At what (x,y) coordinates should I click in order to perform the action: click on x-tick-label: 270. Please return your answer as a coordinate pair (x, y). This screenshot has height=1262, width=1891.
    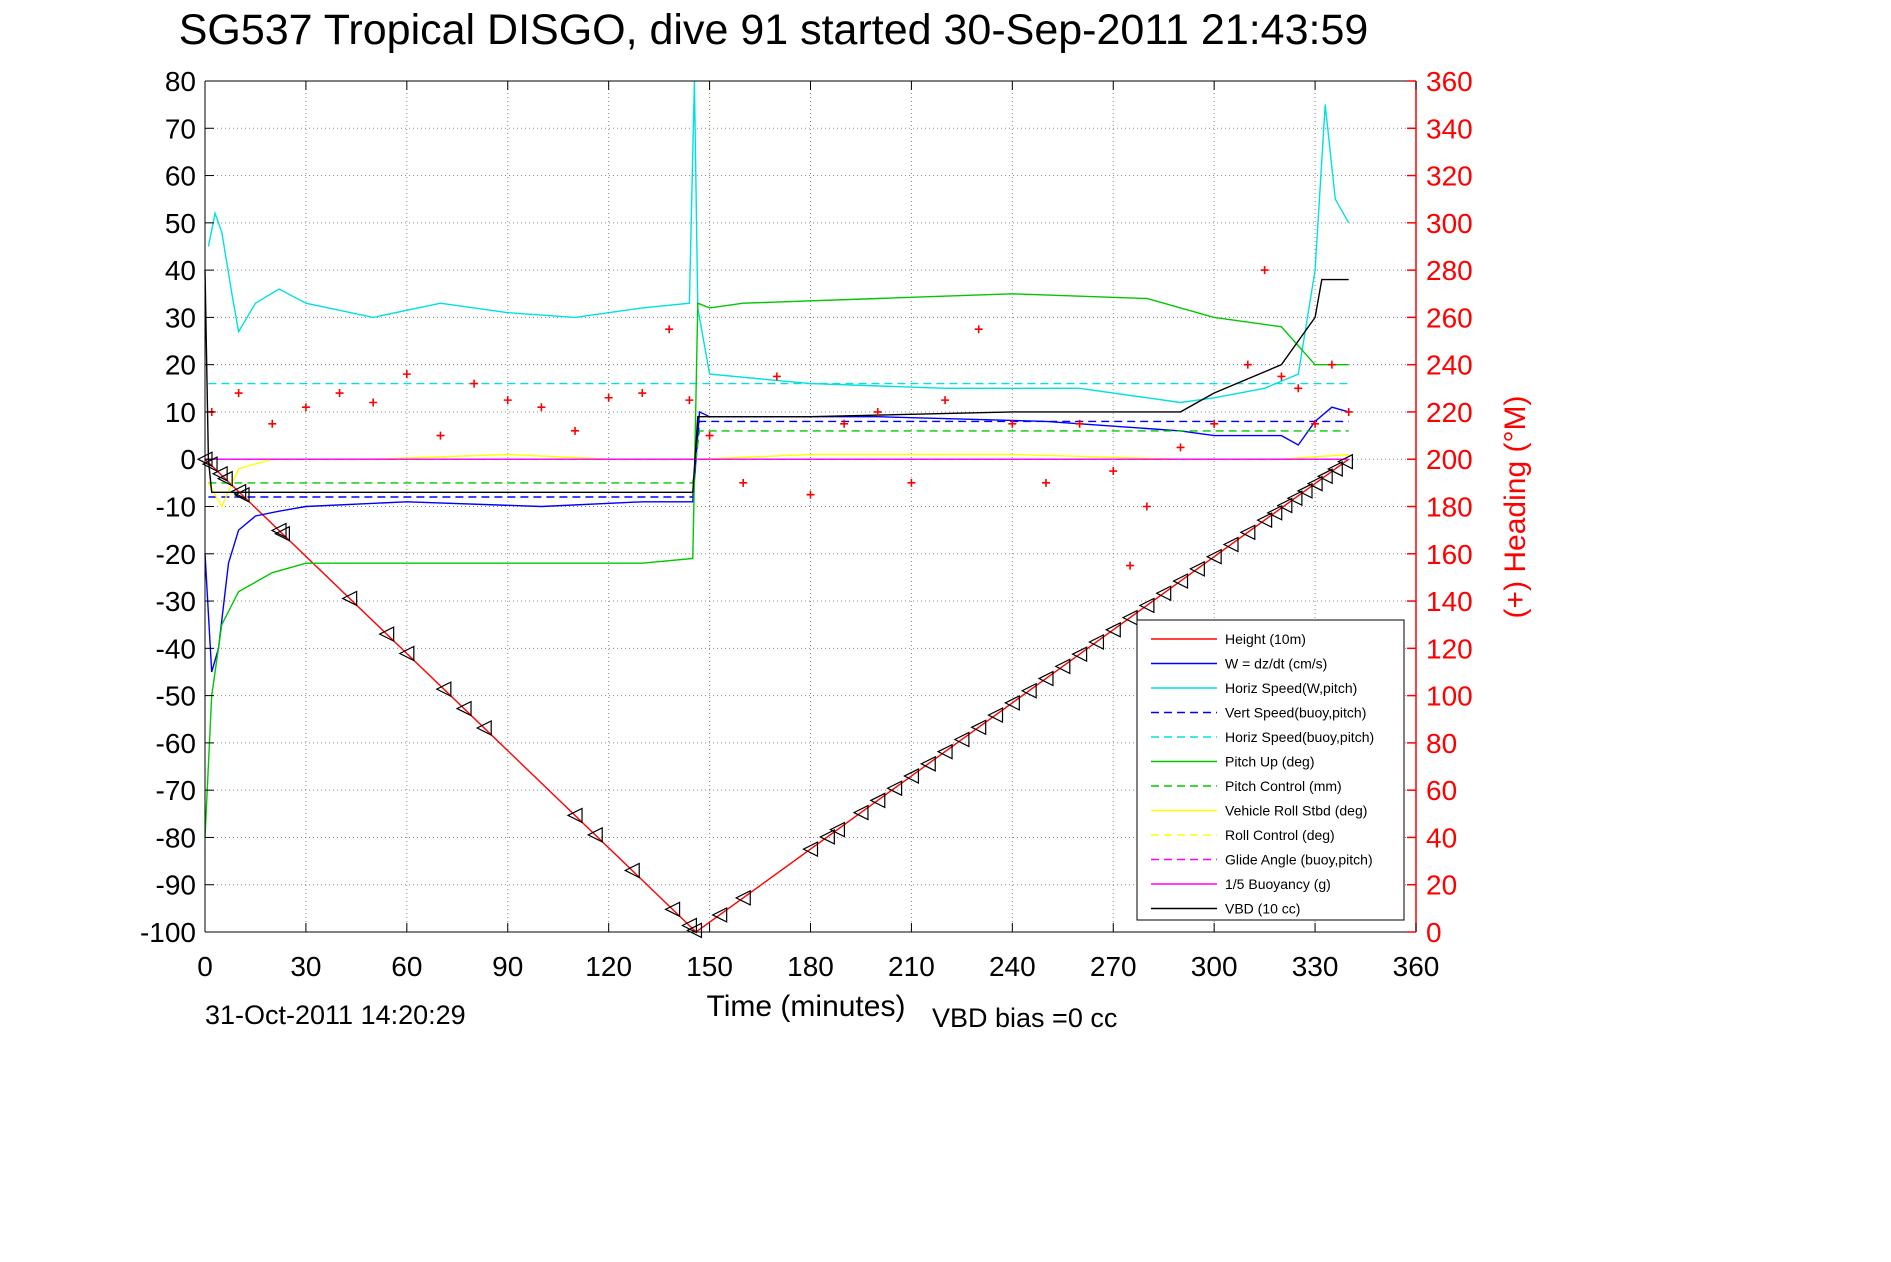
    Looking at the image, I should click on (1113, 966).